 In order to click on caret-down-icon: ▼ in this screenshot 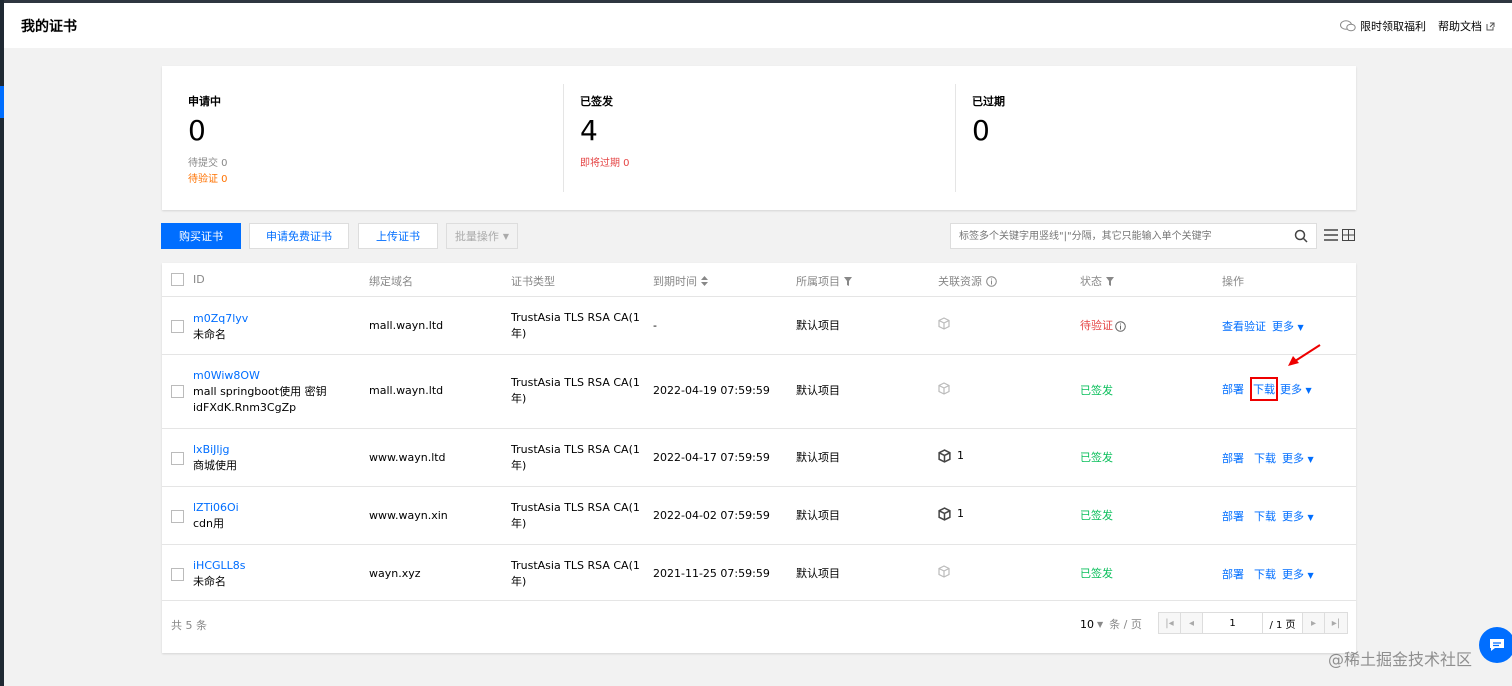, I will do `click(1310, 517)`.